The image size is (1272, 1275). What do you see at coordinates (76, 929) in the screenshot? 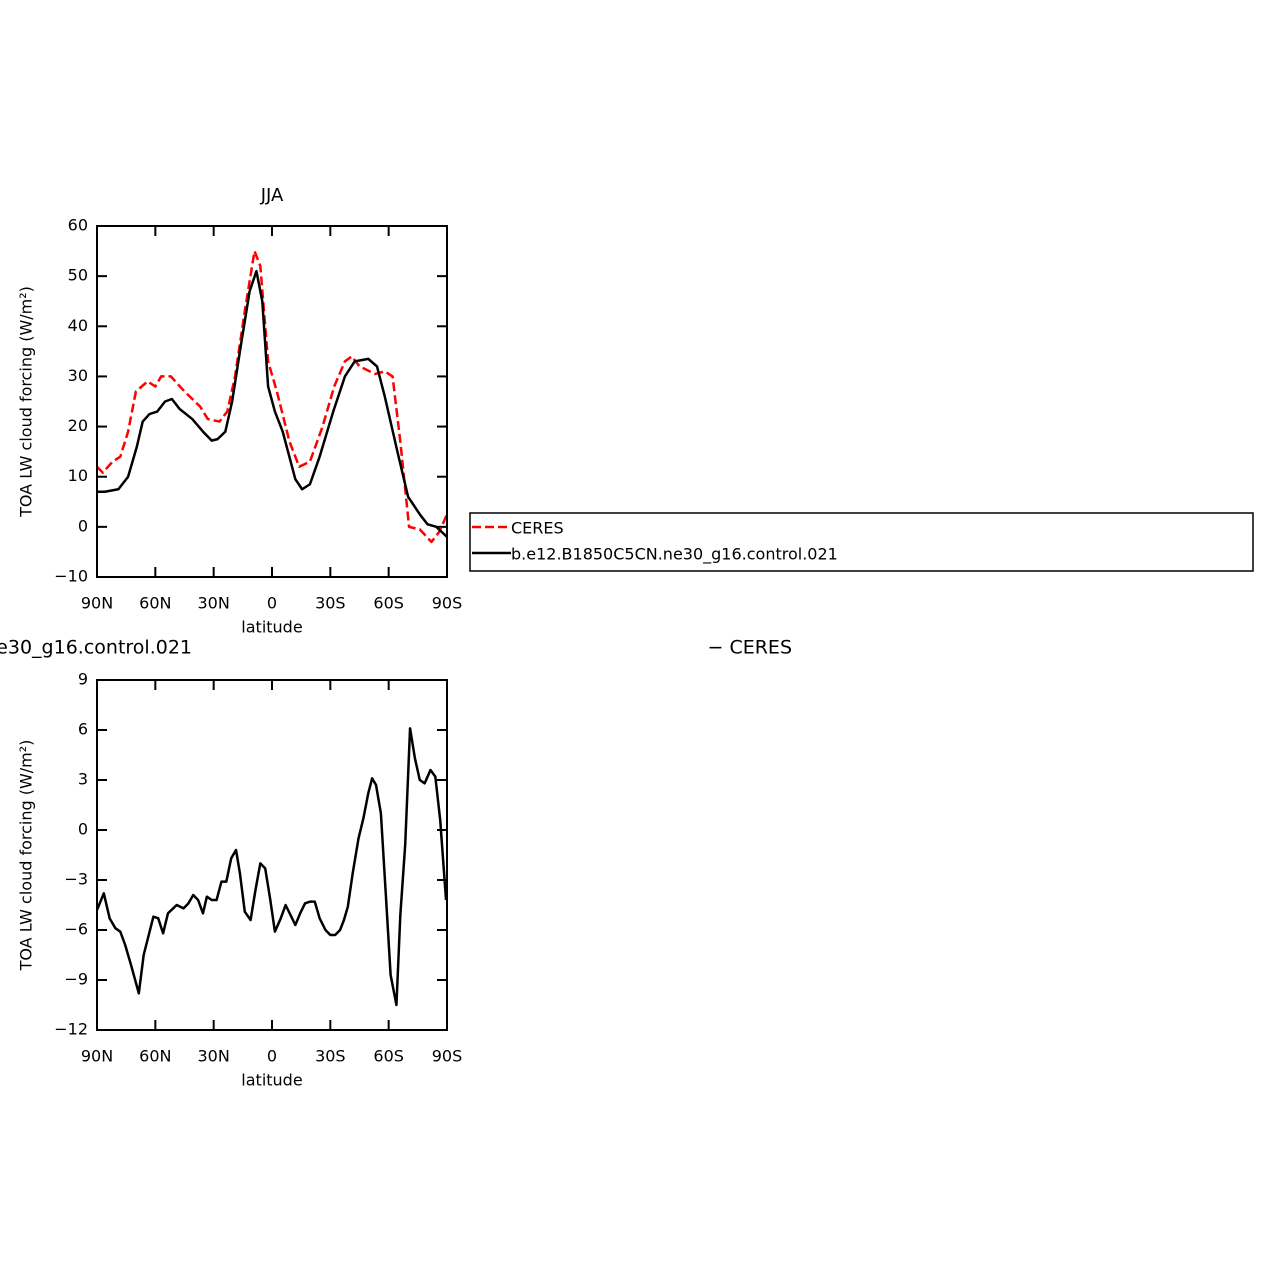
I see `y-tick-label: −6` at bounding box center [76, 929].